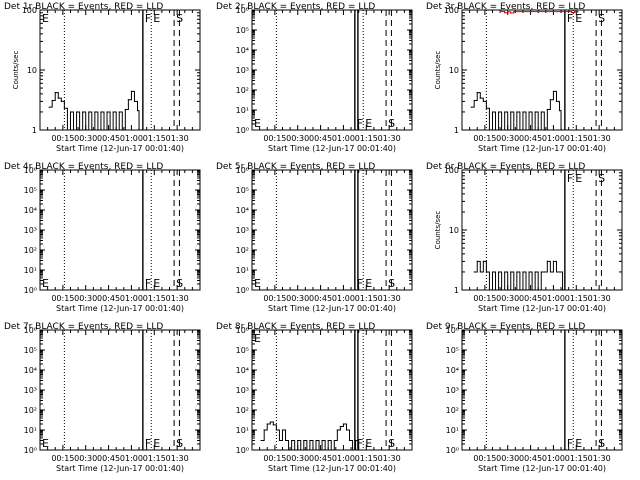  Describe the element at coordinates (83, 167) in the screenshot. I see `panel-title: Det 4r BLACK = Events, RED = LLD` at that location.